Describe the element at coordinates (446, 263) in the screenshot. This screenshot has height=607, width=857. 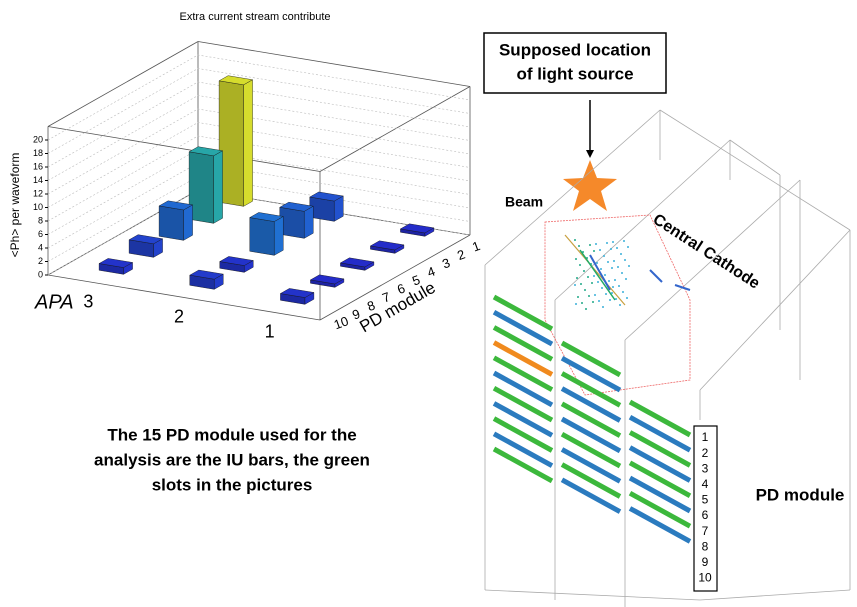
I see `y-tick-label: 3` at that location.